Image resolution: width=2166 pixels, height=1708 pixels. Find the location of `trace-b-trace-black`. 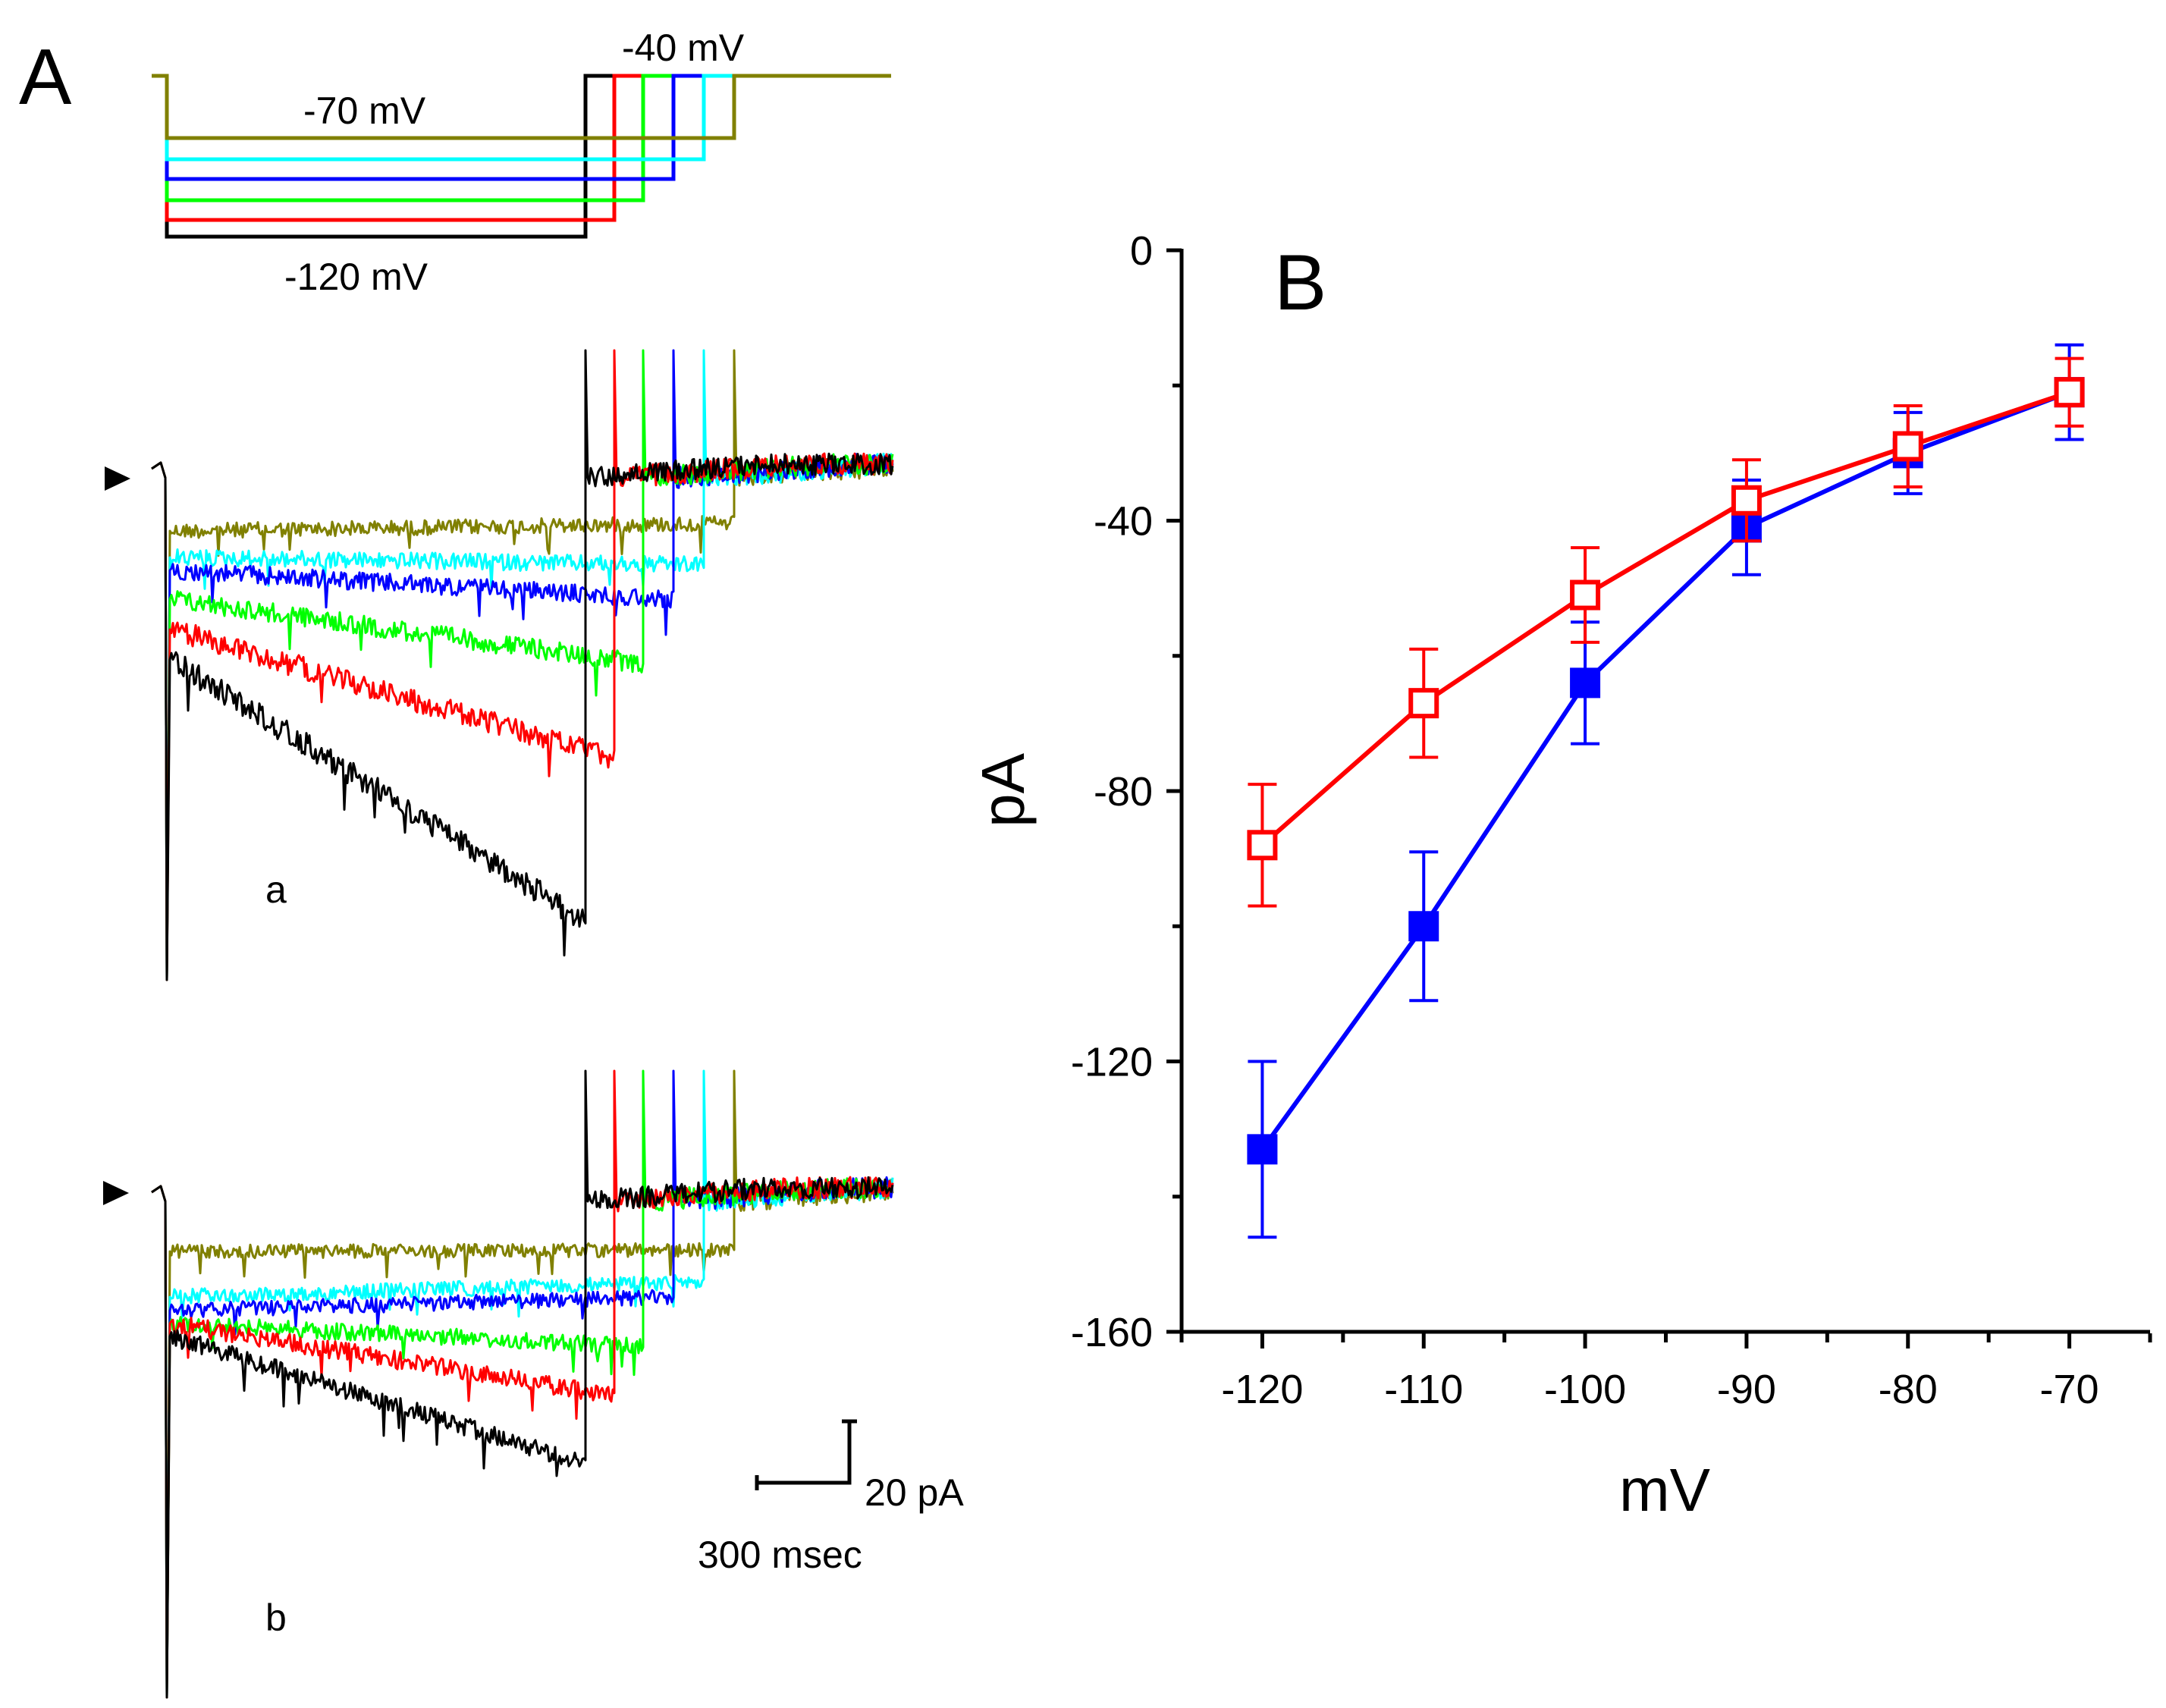

trace-b-trace-black is located at coordinates (522, 1384).